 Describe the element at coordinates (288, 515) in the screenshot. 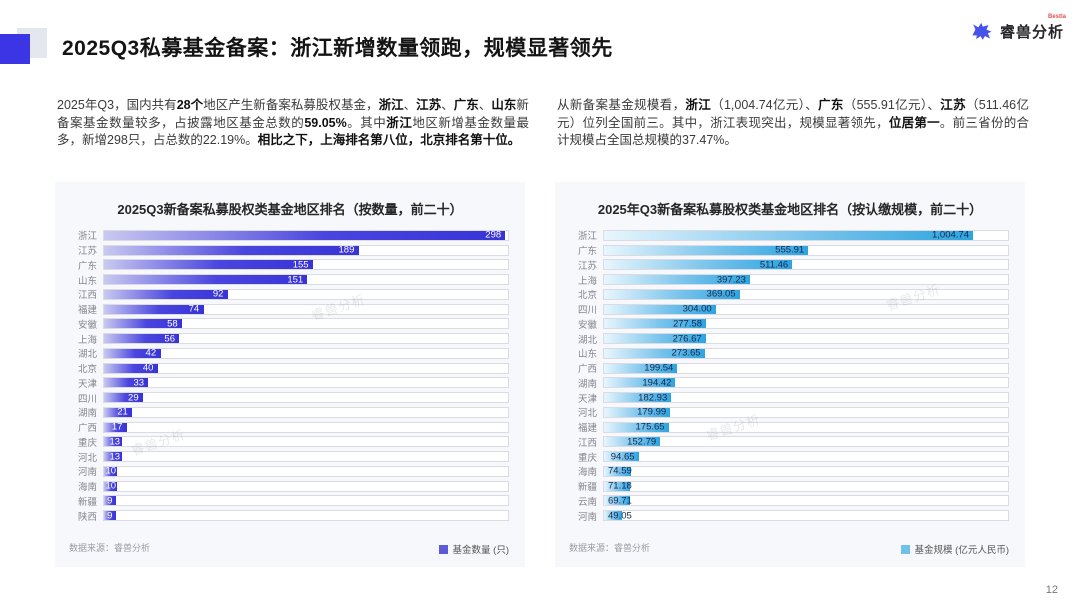

I see `bar-row: 陕西 9` at that location.